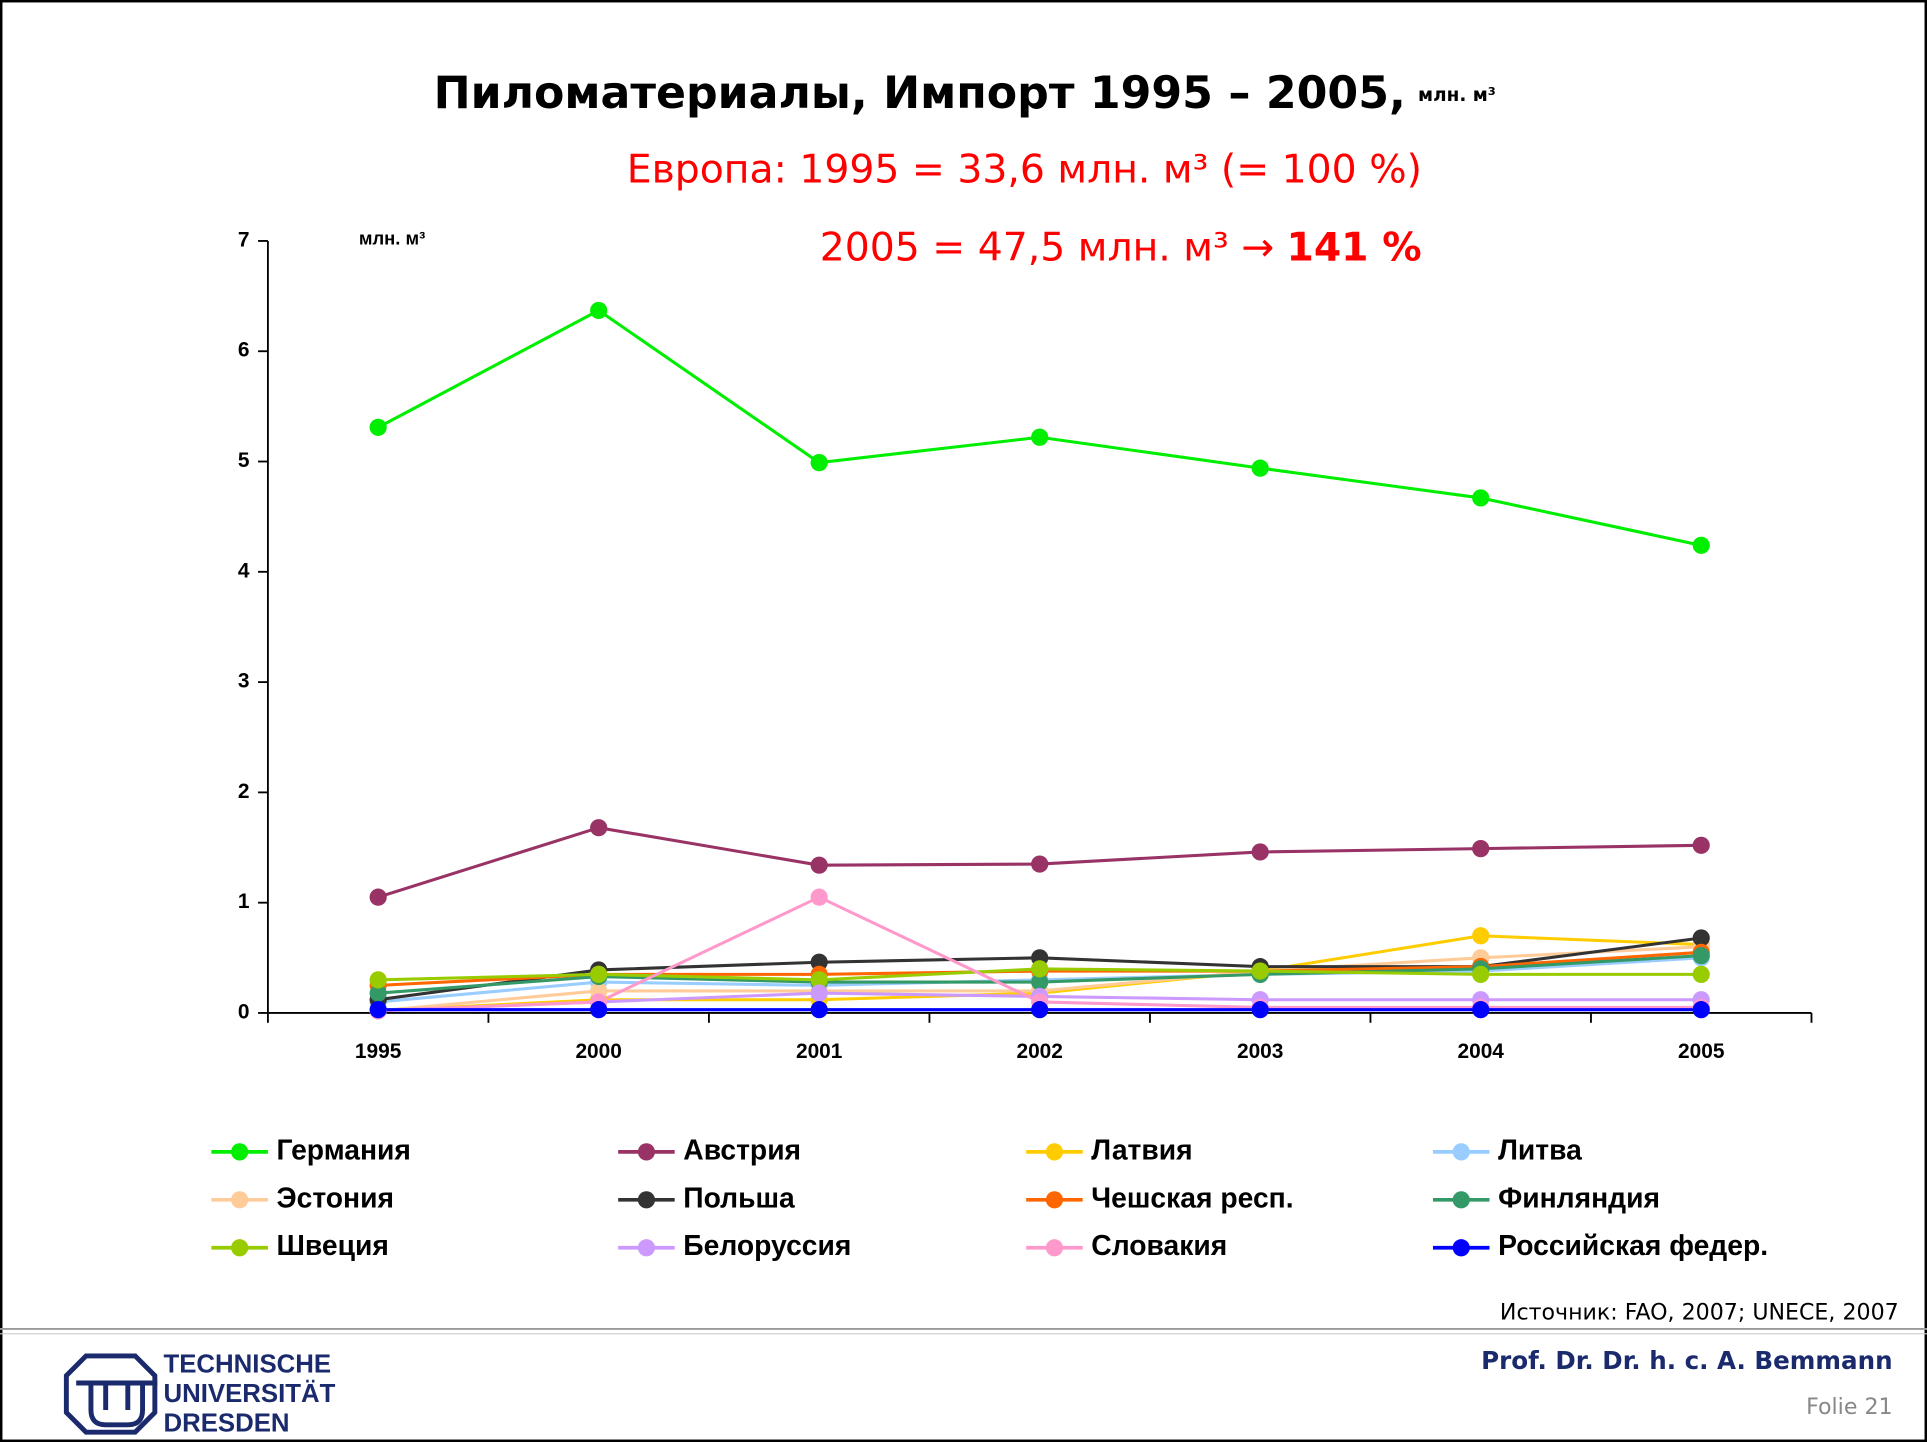 This screenshot has width=1927, height=1442. I want to click on x-tick-label: 2003, so click(1260, 1051).